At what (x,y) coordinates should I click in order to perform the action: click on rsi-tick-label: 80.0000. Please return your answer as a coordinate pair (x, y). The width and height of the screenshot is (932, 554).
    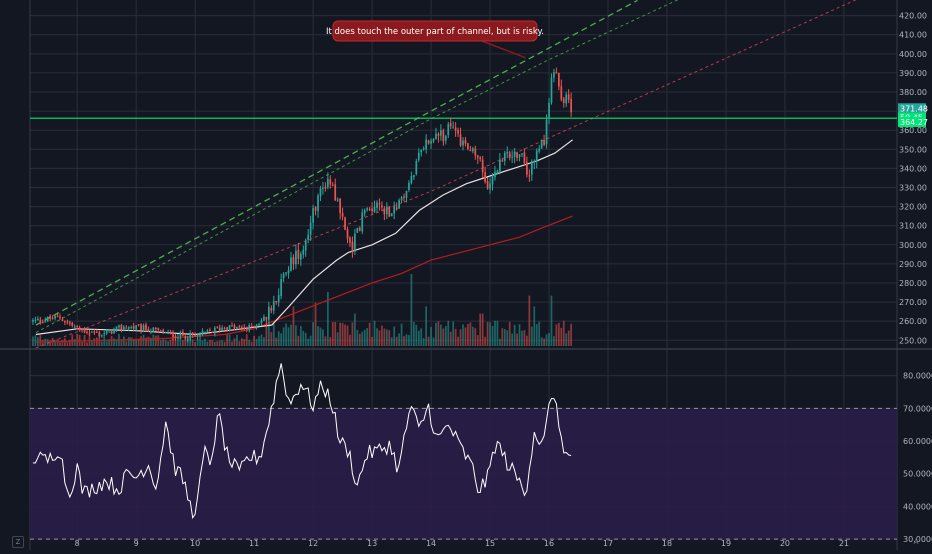
    Looking at the image, I should click on (917, 376).